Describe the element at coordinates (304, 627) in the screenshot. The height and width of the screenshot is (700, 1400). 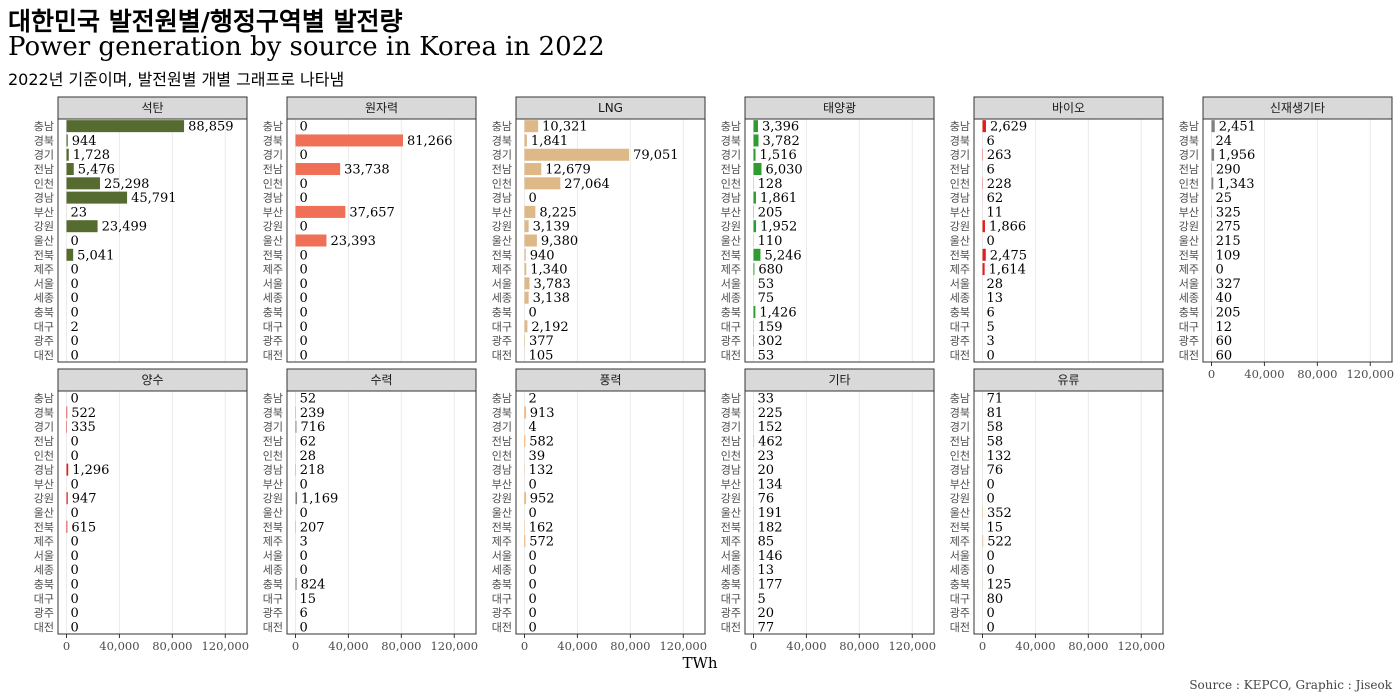
I see `panel-8-value-label-17: 0` at that location.